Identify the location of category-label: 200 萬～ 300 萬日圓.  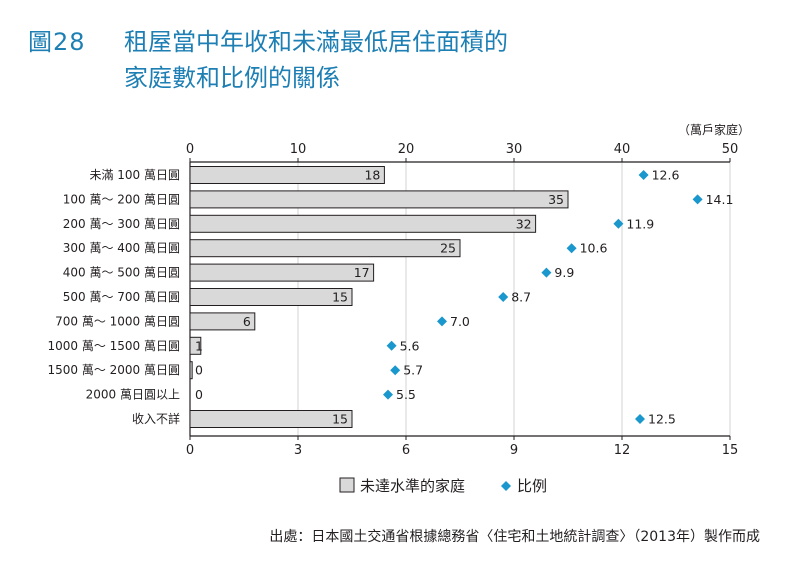
(121, 224).